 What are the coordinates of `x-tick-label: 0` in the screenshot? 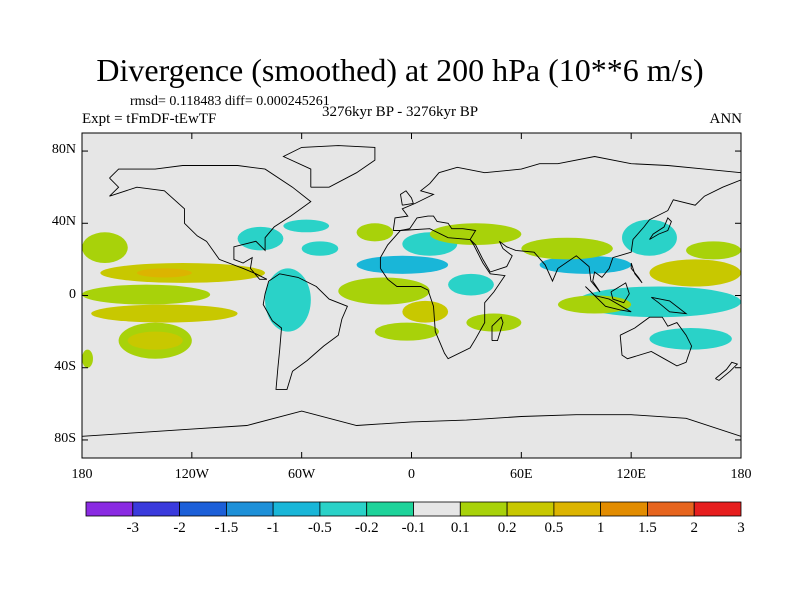 It's located at (411, 474).